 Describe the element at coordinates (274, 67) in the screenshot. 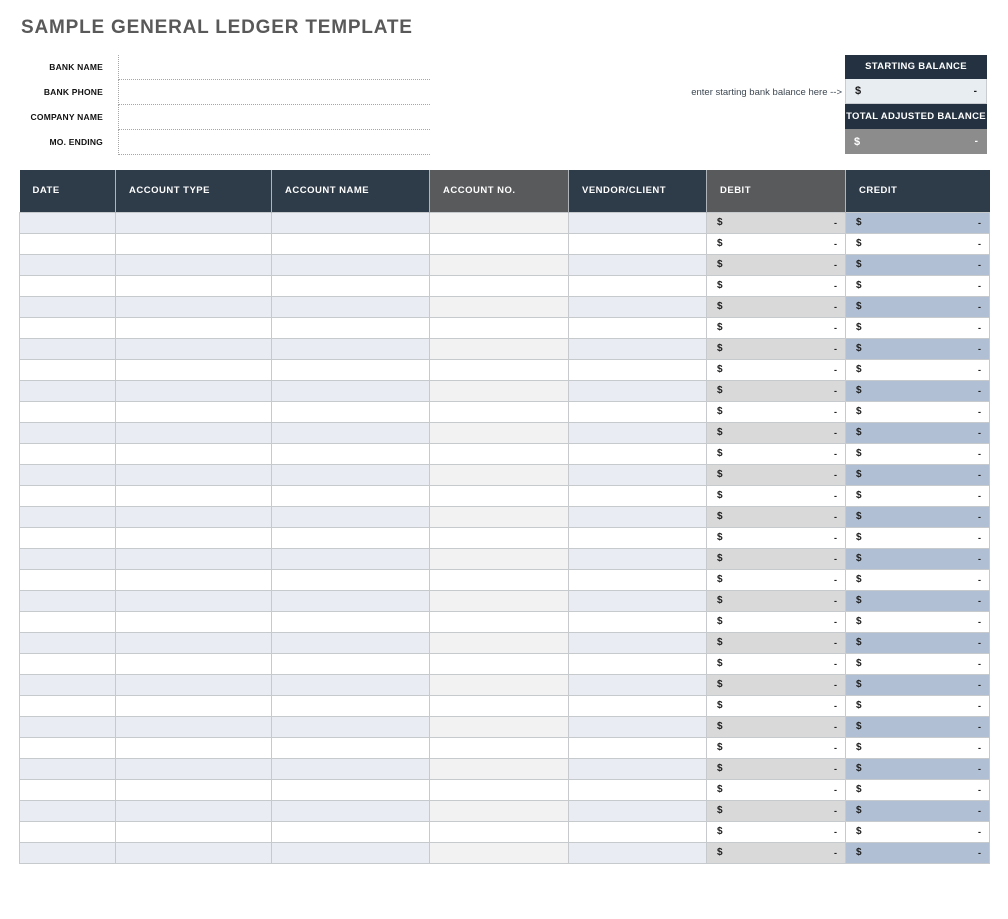

I see `bank-name-input` at that location.